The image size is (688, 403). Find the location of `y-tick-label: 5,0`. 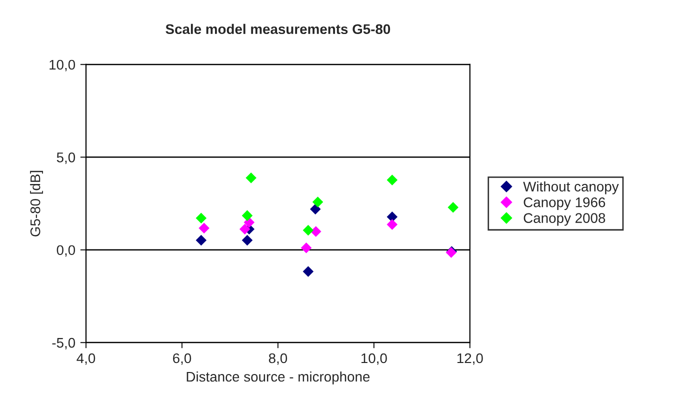

y-tick-label: 5,0 is located at coordinates (66, 158).